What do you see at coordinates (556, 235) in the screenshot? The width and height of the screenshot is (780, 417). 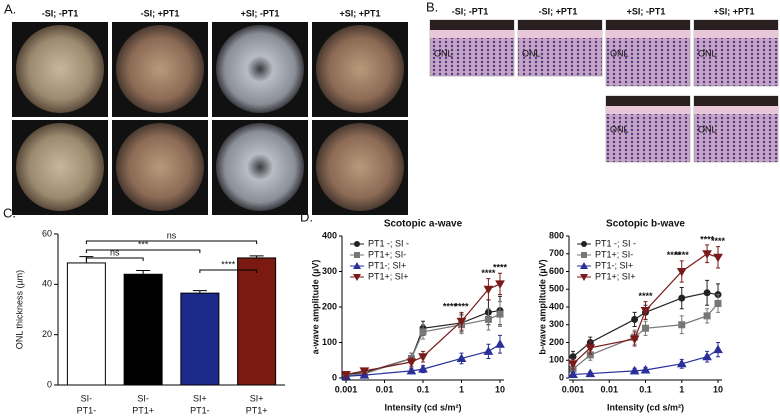 I see `y-tick-label: 800` at bounding box center [556, 235].